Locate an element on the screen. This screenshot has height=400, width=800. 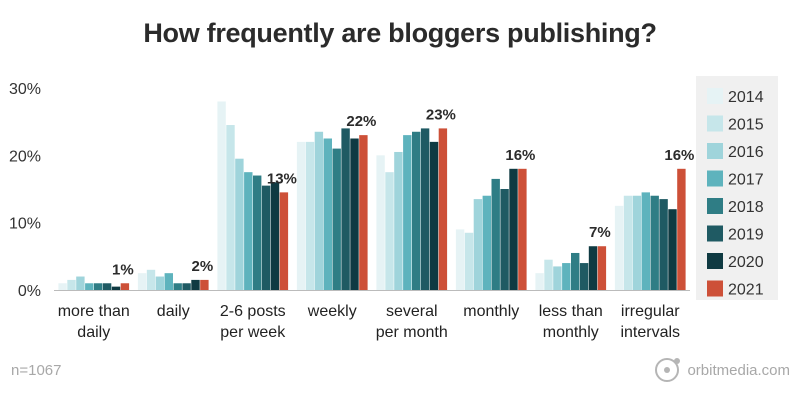
orbit-logo-icon is located at coordinates (668, 370).